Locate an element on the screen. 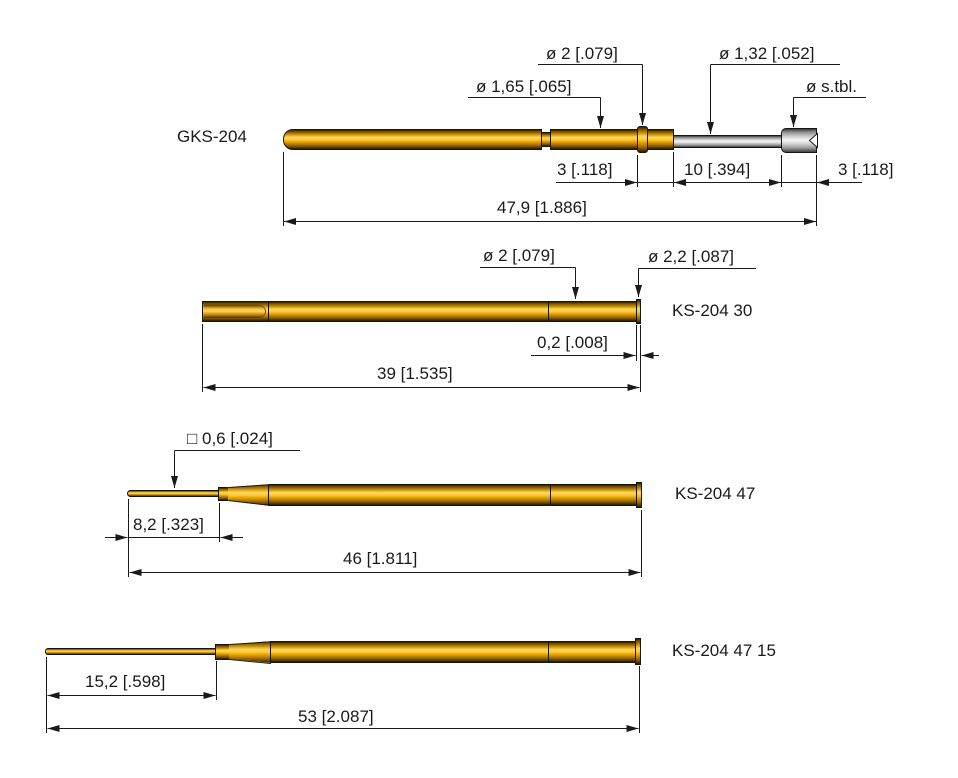 This screenshot has height=778, width=958. diameter-callout: ø 2,2 [.087] is located at coordinates (691, 256).